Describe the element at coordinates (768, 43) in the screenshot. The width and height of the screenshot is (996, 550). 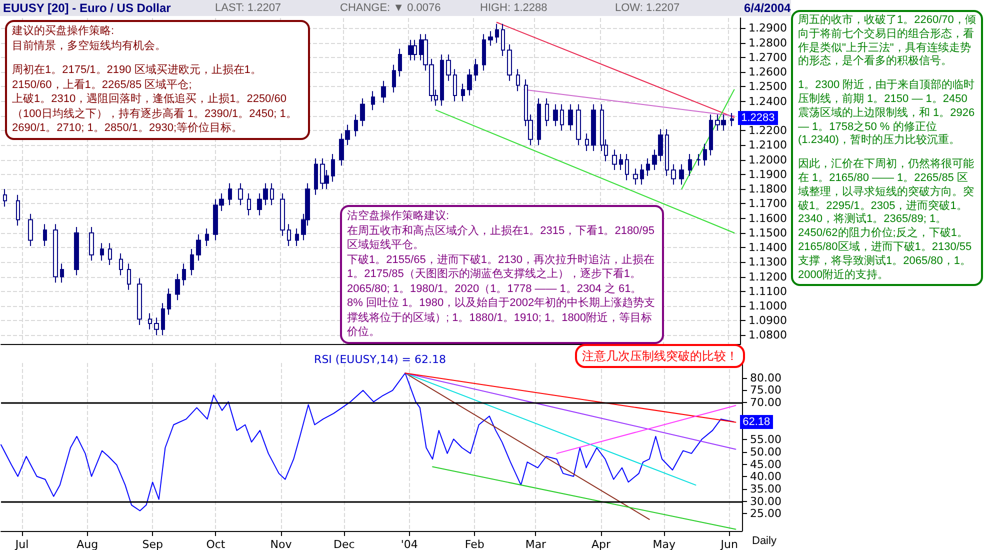
I see `y-tick-label: 1.2800` at that location.